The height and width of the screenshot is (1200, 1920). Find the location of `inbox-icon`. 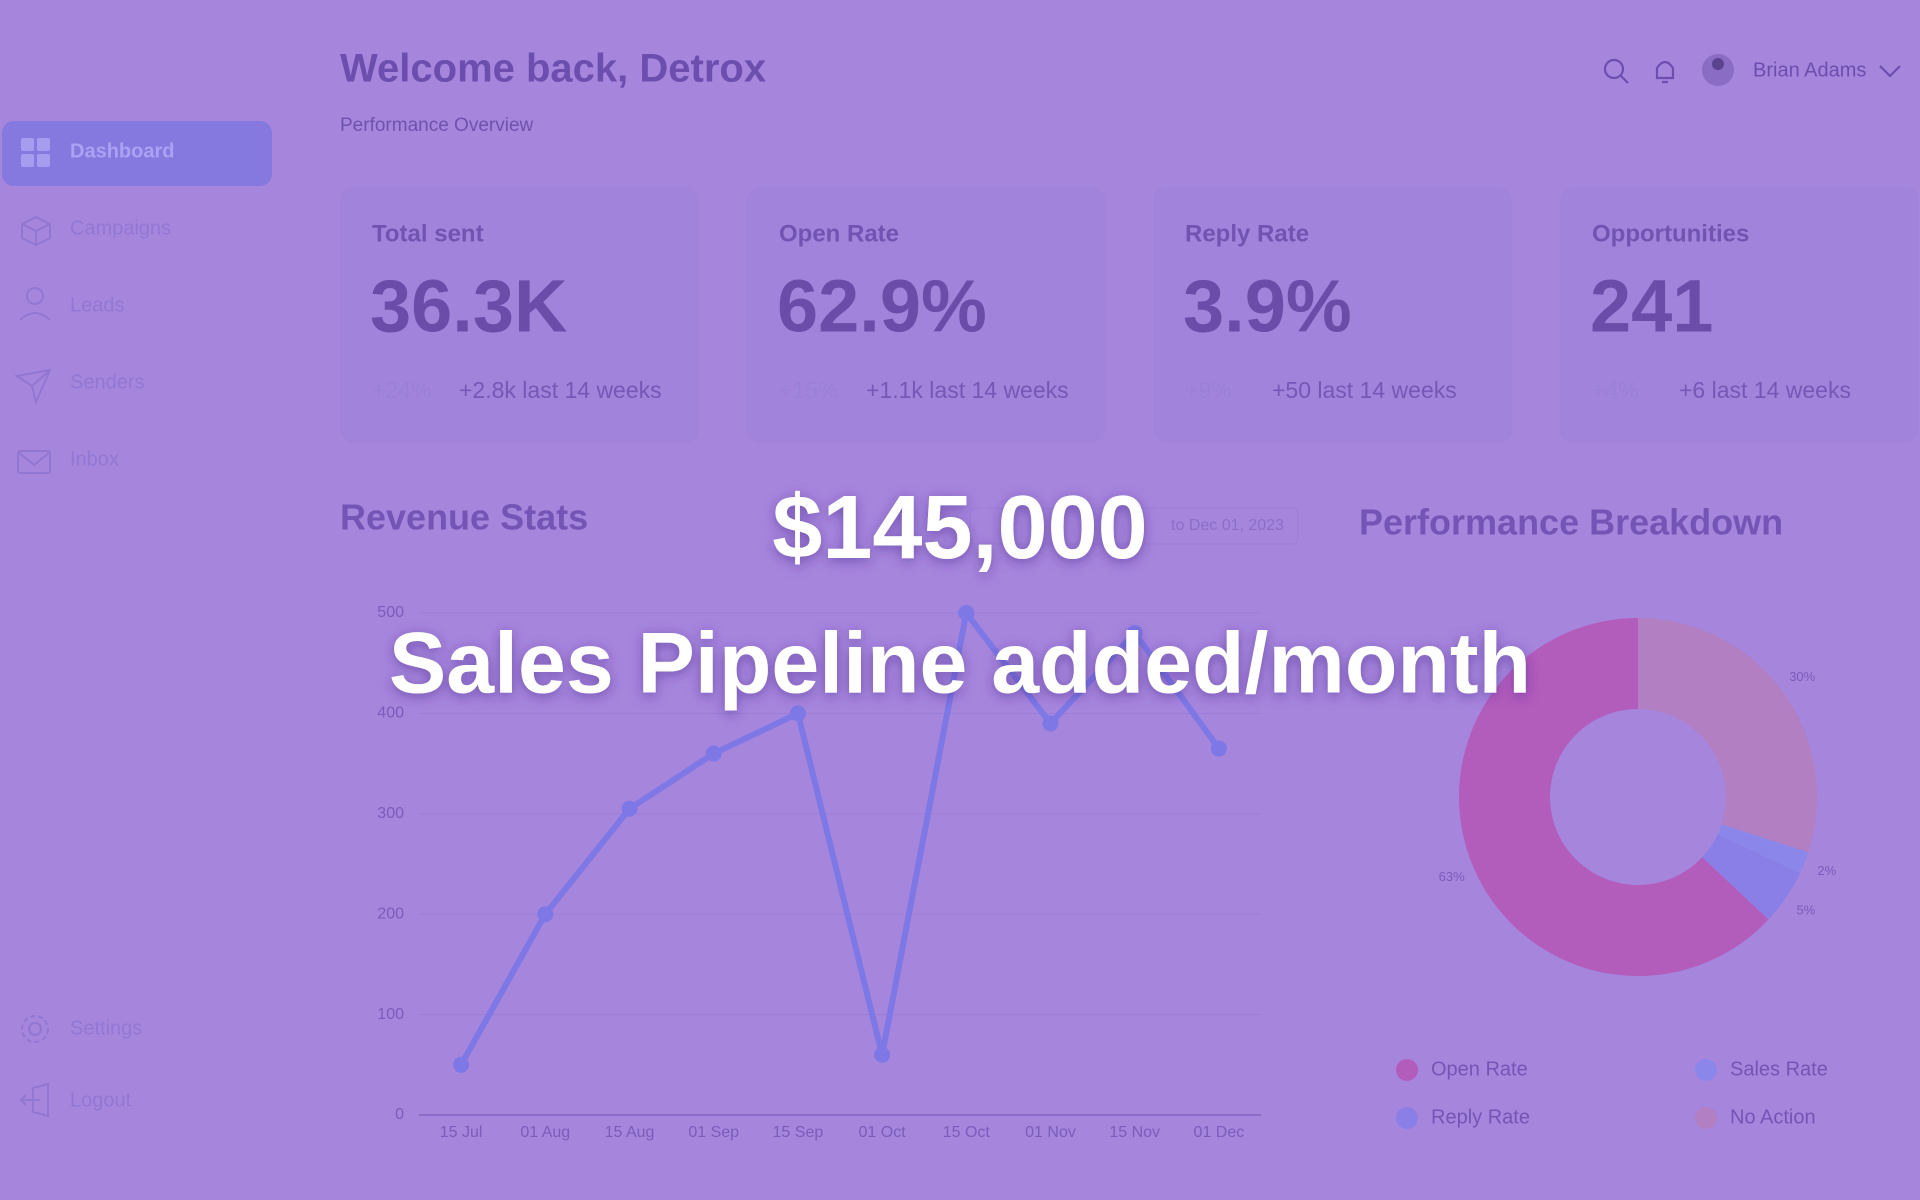

inbox-icon is located at coordinates (34, 462).